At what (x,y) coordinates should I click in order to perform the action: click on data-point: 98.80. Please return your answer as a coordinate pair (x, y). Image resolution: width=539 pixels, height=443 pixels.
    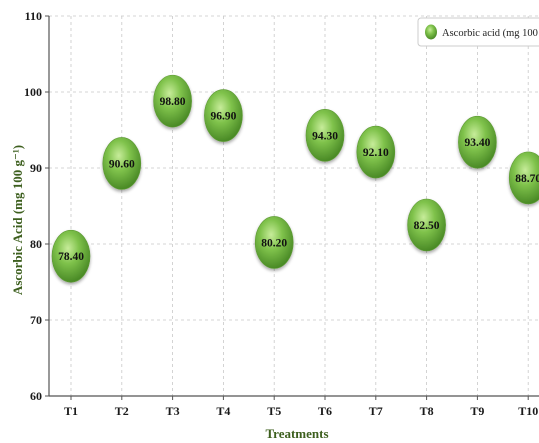
    Looking at the image, I should click on (172, 101).